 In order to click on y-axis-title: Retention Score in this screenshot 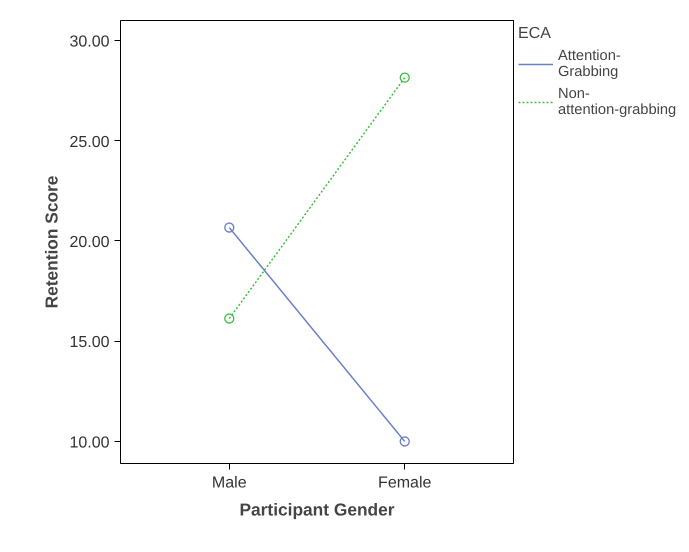, I will do `click(51, 241)`.